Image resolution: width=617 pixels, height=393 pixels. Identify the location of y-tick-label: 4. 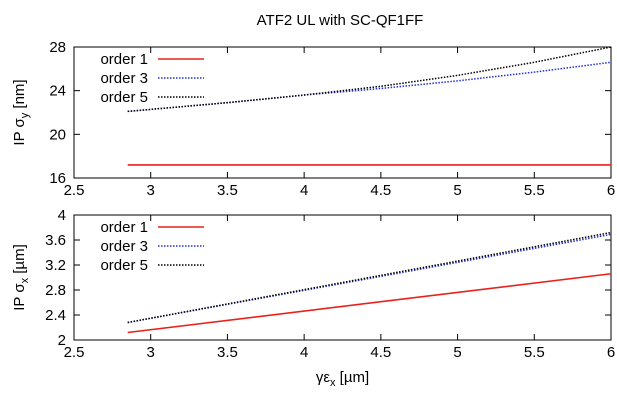
(62, 215).